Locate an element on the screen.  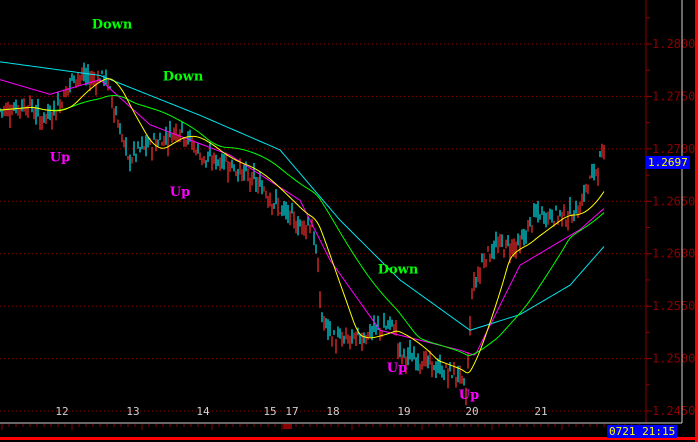
x-tick-label: 17 is located at coordinates (291, 411).